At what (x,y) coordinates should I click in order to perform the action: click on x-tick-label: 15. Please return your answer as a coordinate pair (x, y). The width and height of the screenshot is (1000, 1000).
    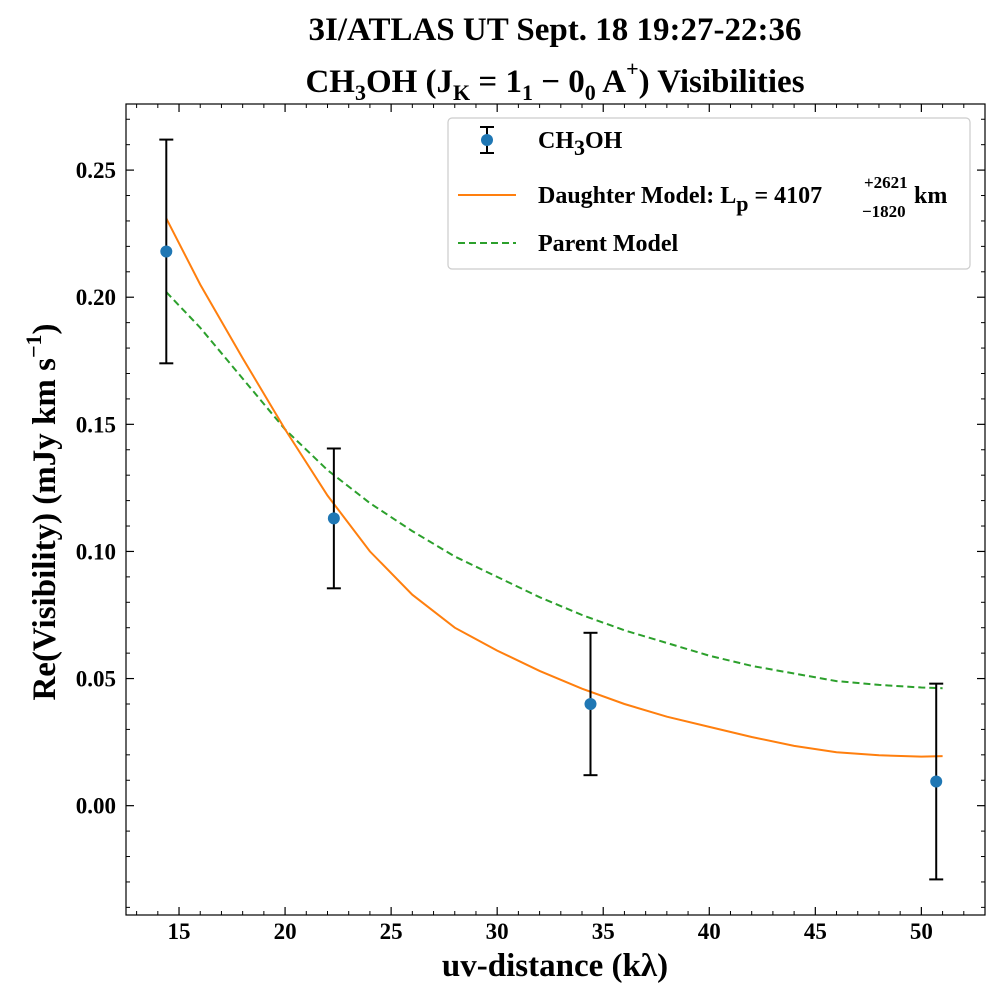
    Looking at the image, I should click on (179, 931).